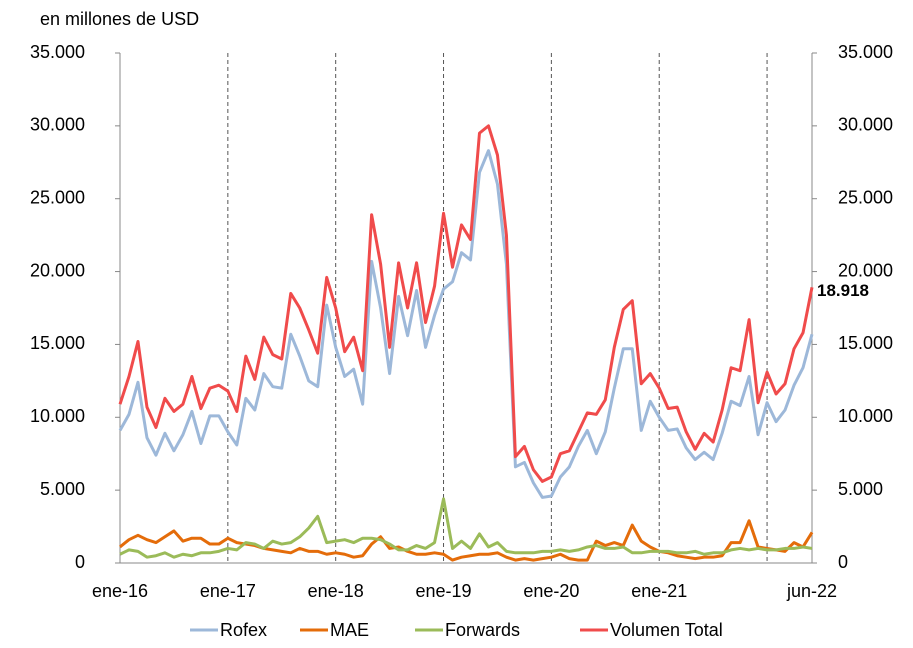 This screenshot has height=648, width=913. Describe the element at coordinates (659, 591) in the screenshot. I see `x-tick-label: ene-21` at that location.